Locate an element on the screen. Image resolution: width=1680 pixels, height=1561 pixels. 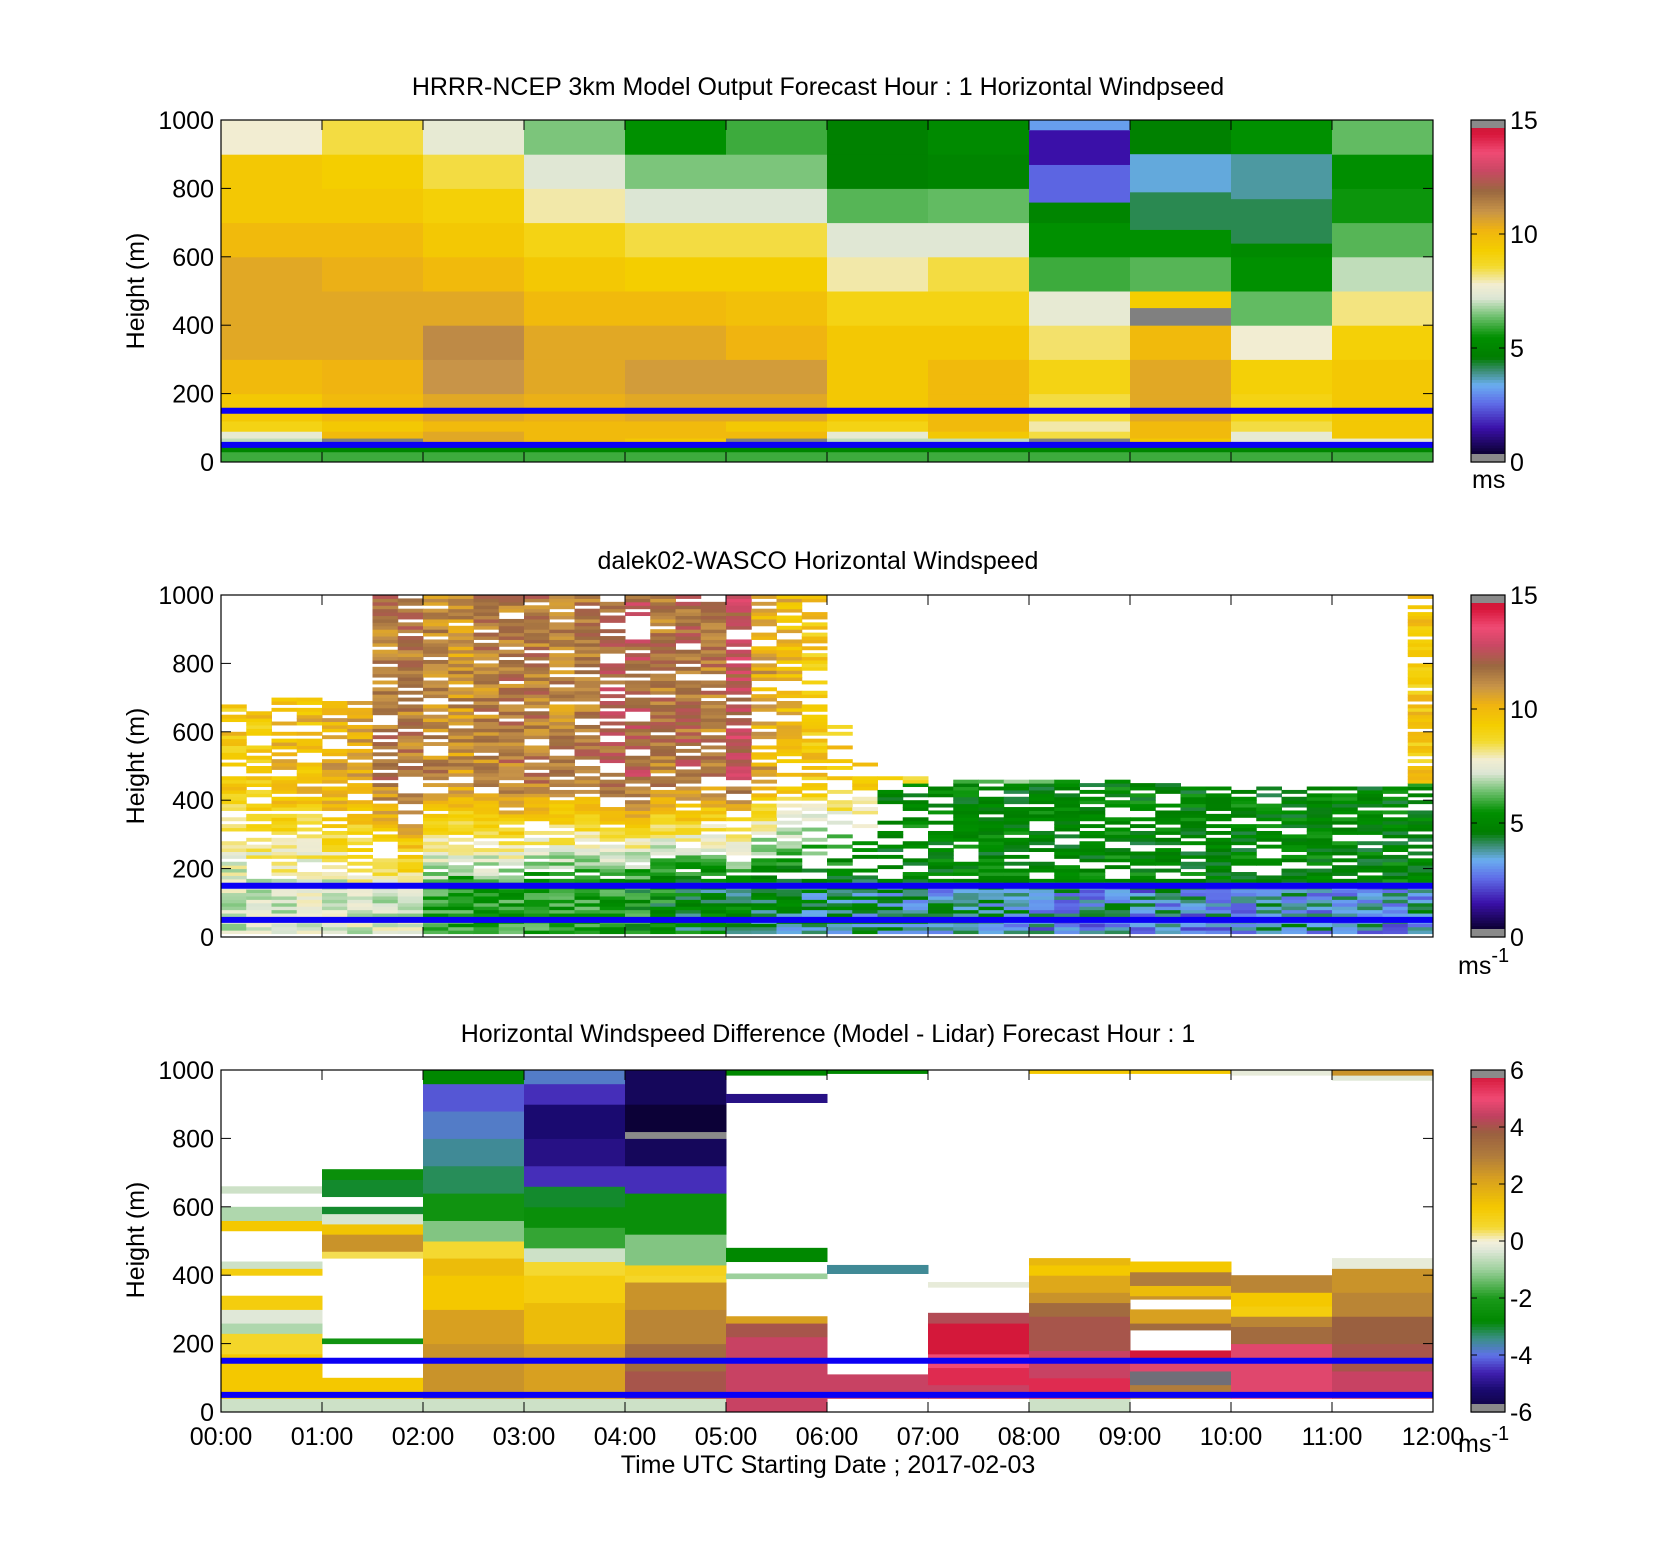
colorbar-tick-label: 15 is located at coordinates (1524, 121).